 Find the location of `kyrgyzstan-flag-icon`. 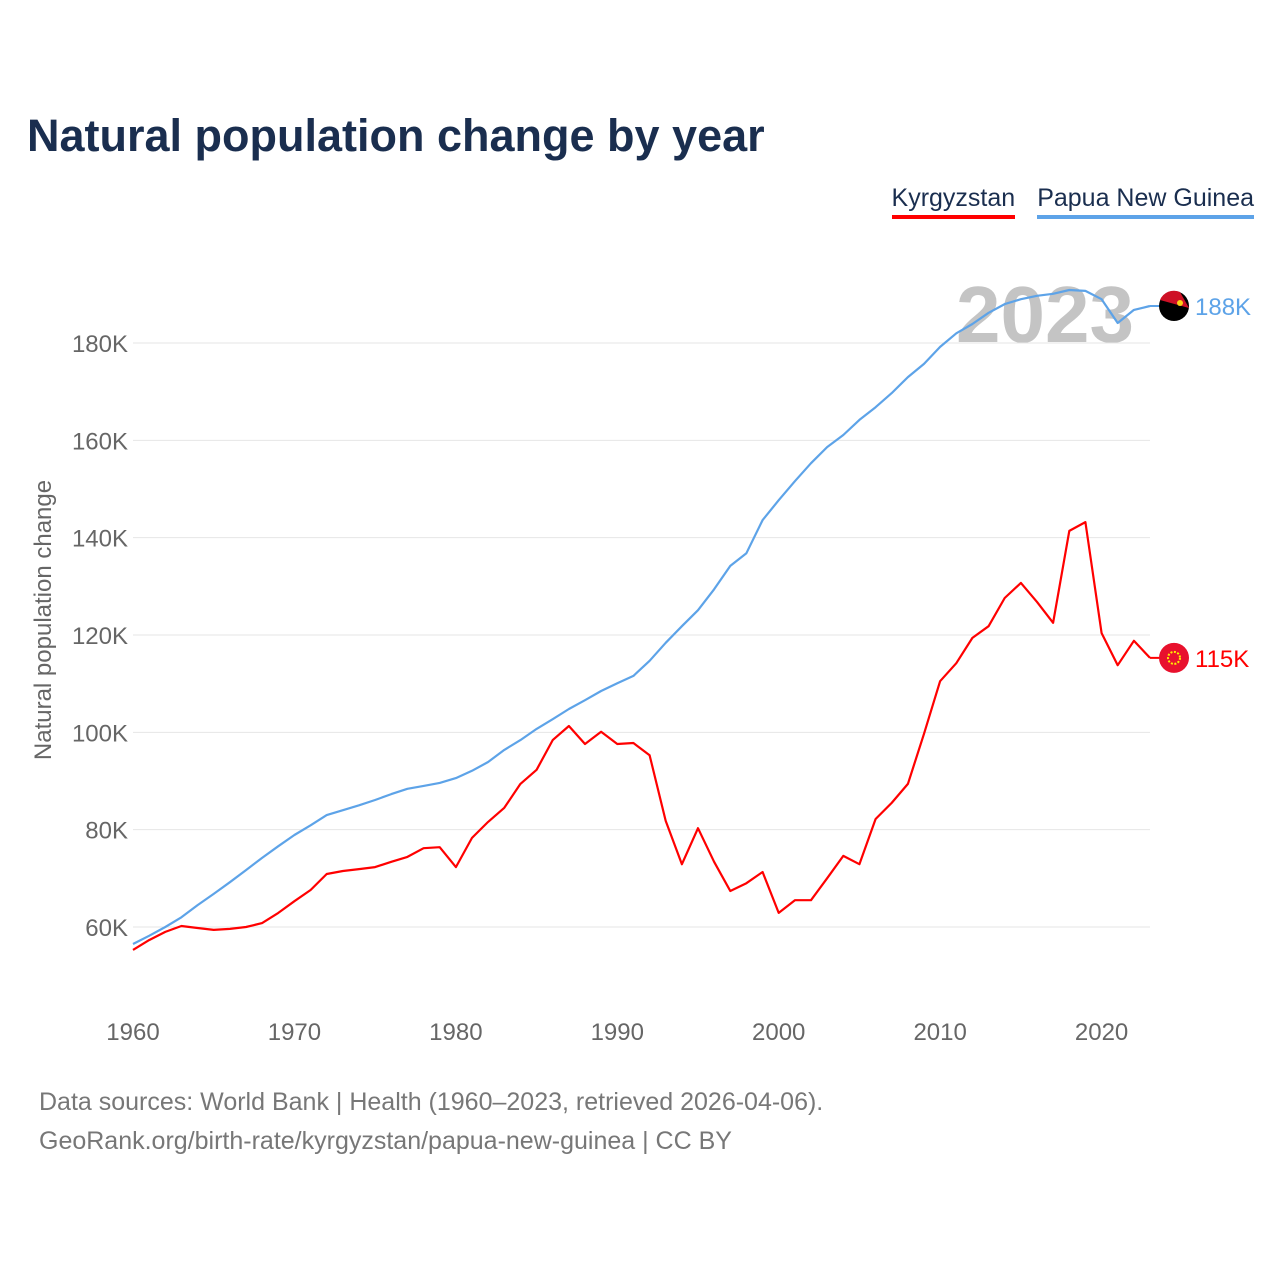

kyrgyzstan-flag-icon is located at coordinates (1174, 657).